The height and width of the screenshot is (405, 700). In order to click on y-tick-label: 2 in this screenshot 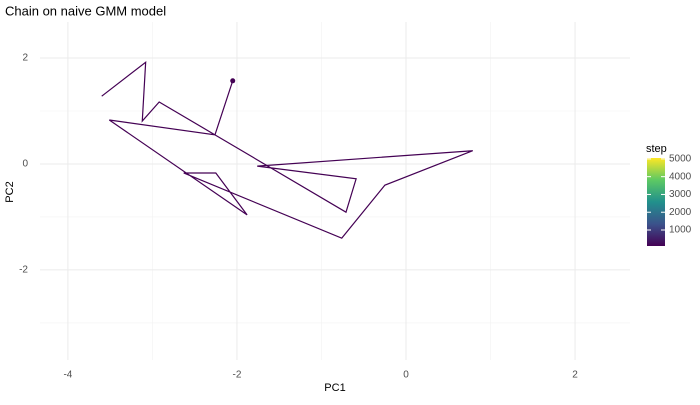, I will do `click(25, 58)`.